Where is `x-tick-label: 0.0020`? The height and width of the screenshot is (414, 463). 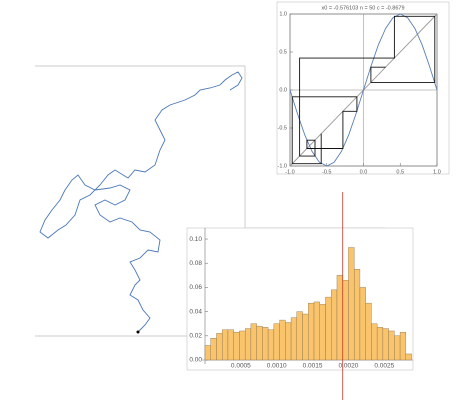 x-tick-label: 0.0020 is located at coordinates (349, 366).